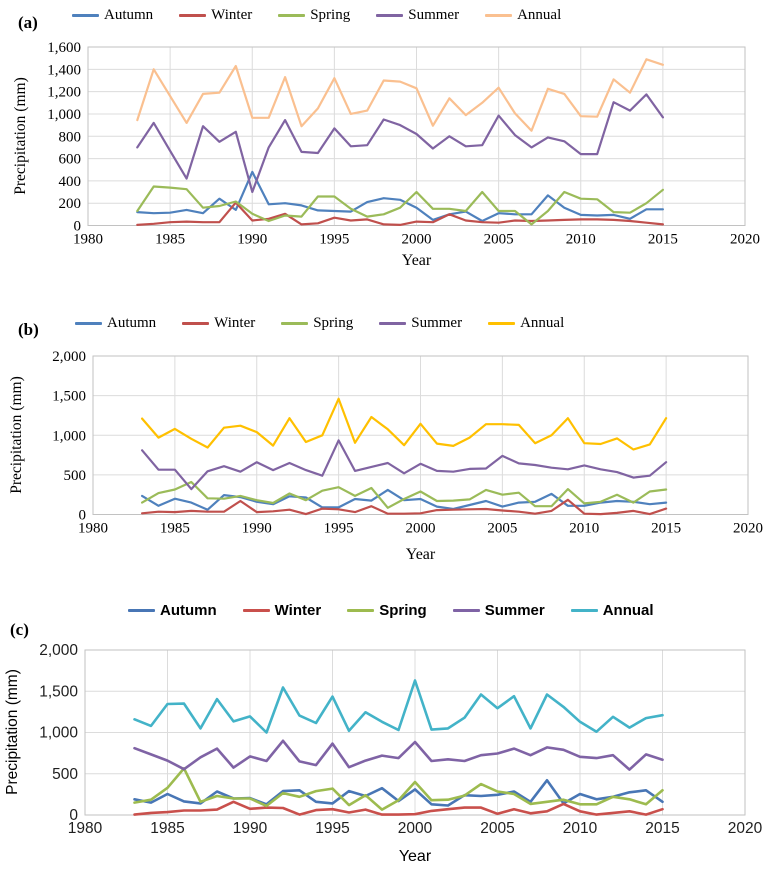 The image size is (771, 880). I want to click on y-tick-label: 1,200, so click(64, 93).